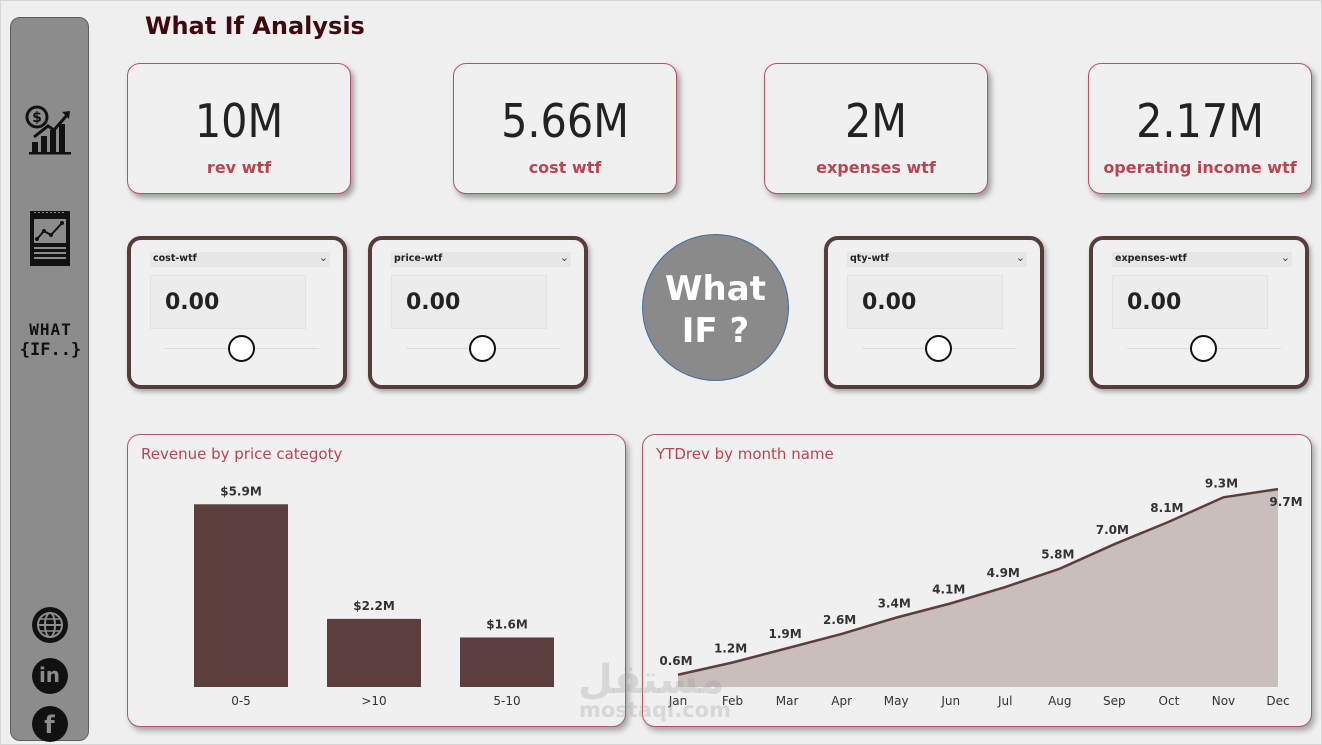  I want to click on x-tick-label: Oct, so click(1169, 701).